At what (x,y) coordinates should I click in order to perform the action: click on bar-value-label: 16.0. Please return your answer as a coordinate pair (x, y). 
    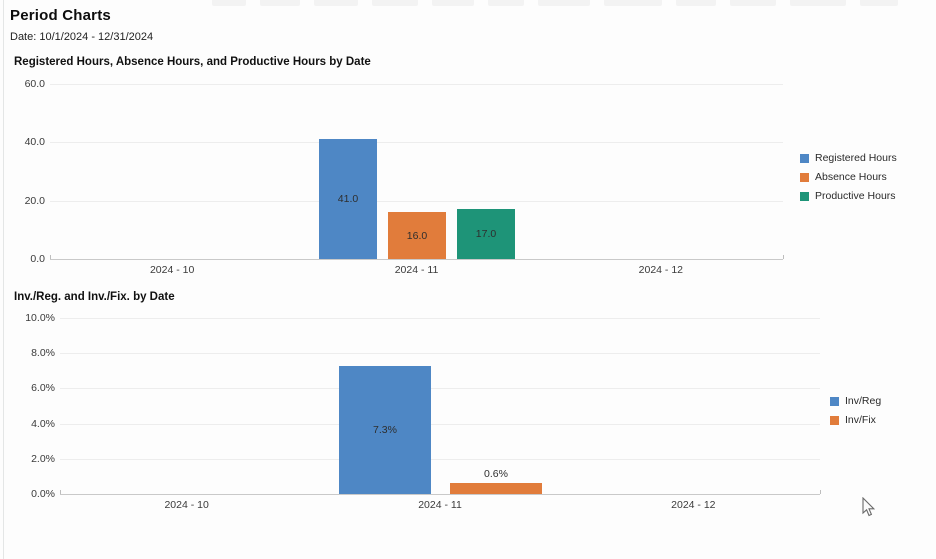
    Looking at the image, I should click on (417, 236).